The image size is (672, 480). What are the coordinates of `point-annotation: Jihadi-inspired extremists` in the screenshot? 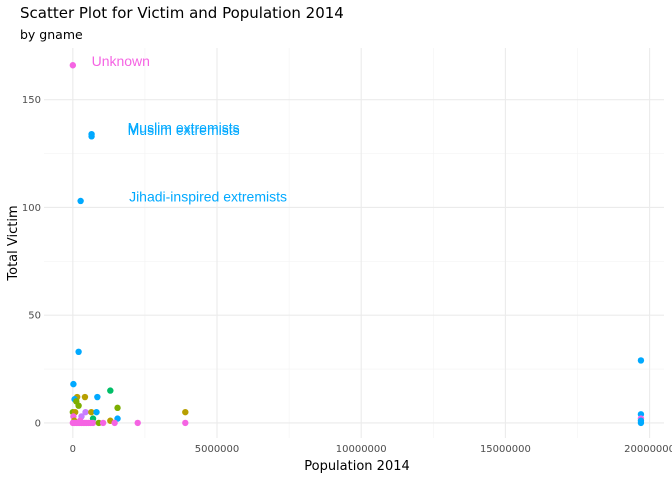 It's located at (208, 197).